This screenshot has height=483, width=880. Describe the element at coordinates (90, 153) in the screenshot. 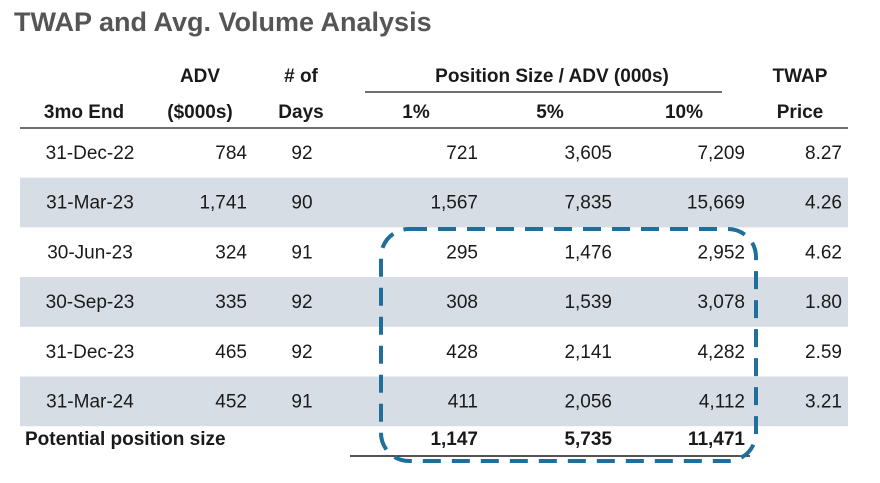

I see `cell: 31-Dec-22` at that location.